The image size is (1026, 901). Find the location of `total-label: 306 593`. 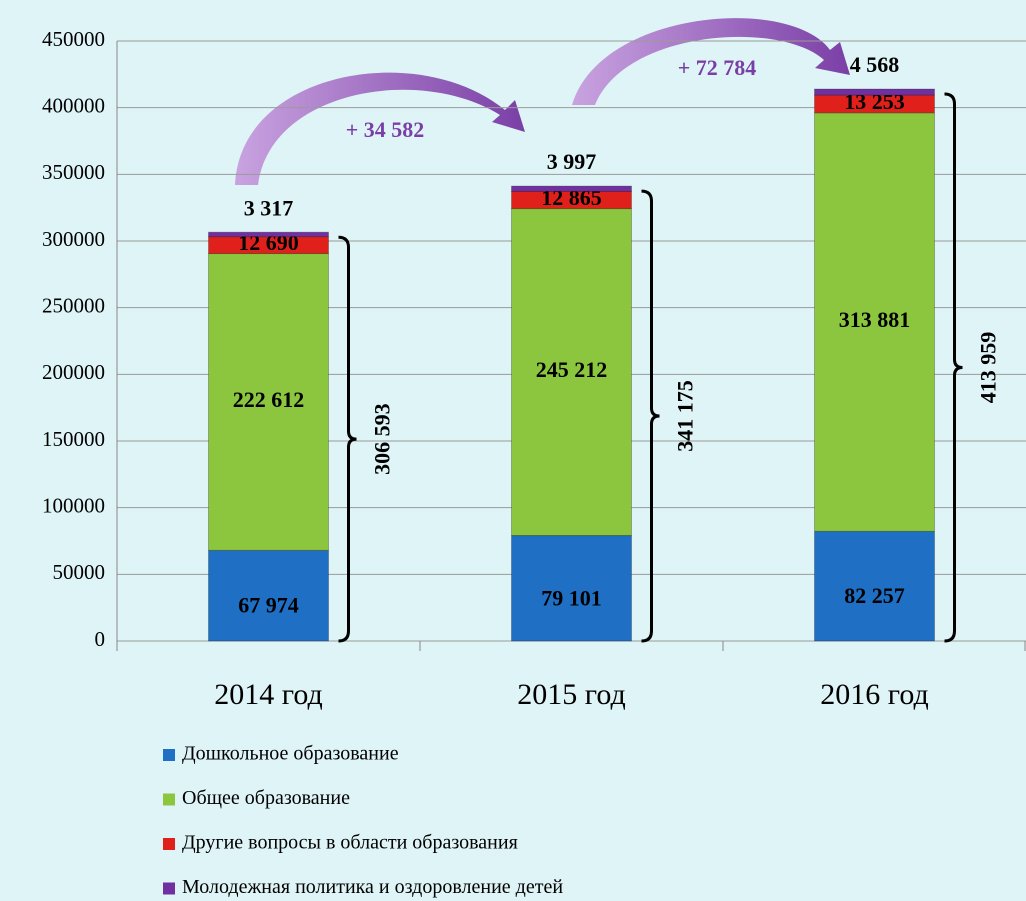

total-label: 306 593 is located at coordinates (382, 439).